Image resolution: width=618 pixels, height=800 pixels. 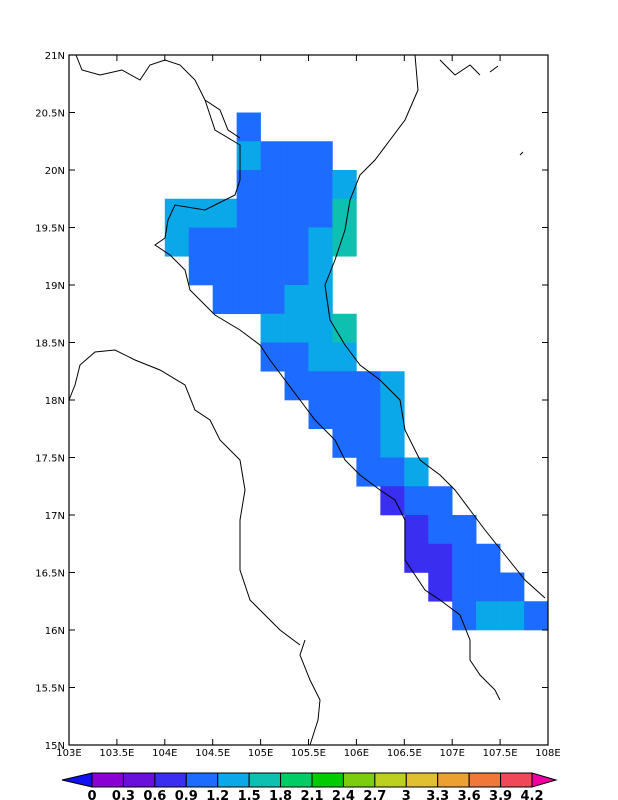 I want to click on y-tick-label: 20.5N, so click(x=50, y=114).